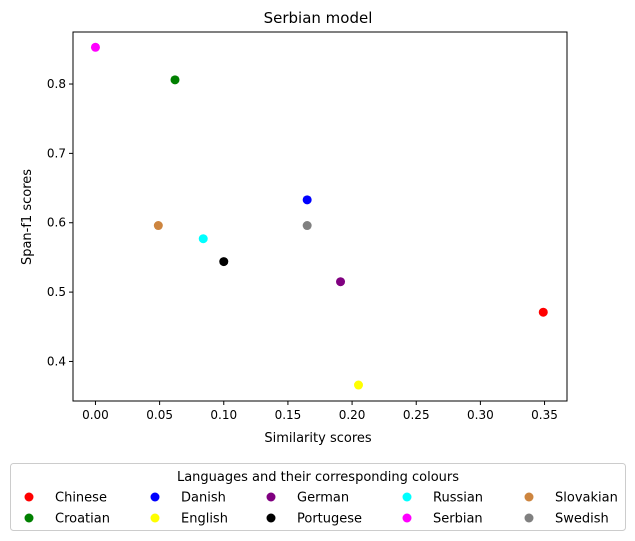 Image resolution: width=635 pixels, height=541 pixels. I want to click on point-german, so click(341, 282).